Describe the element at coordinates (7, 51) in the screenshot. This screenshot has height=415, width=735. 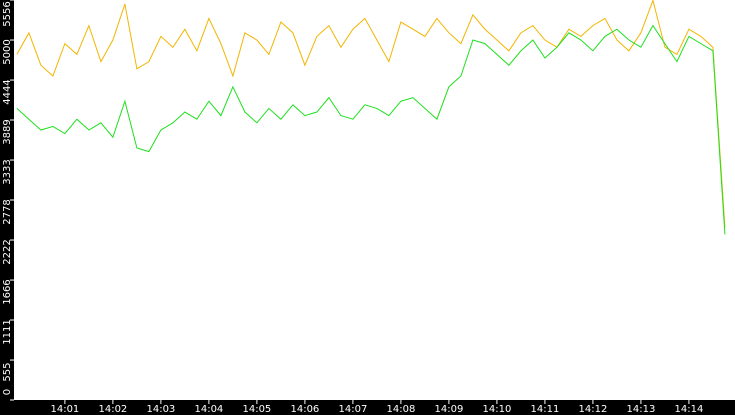
I see `y-tick-label: 5000` at that location.